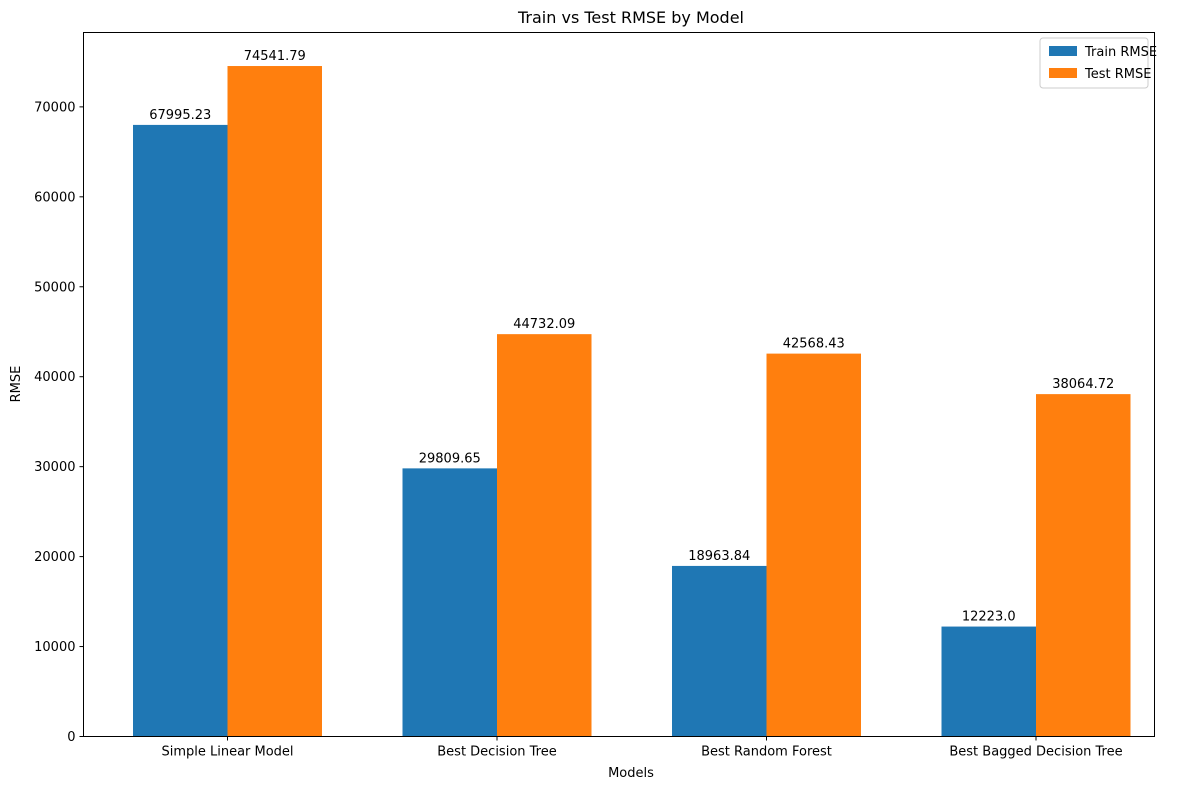  What do you see at coordinates (16, 384) in the screenshot?
I see `y-axis-title: RMSE` at bounding box center [16, 384].